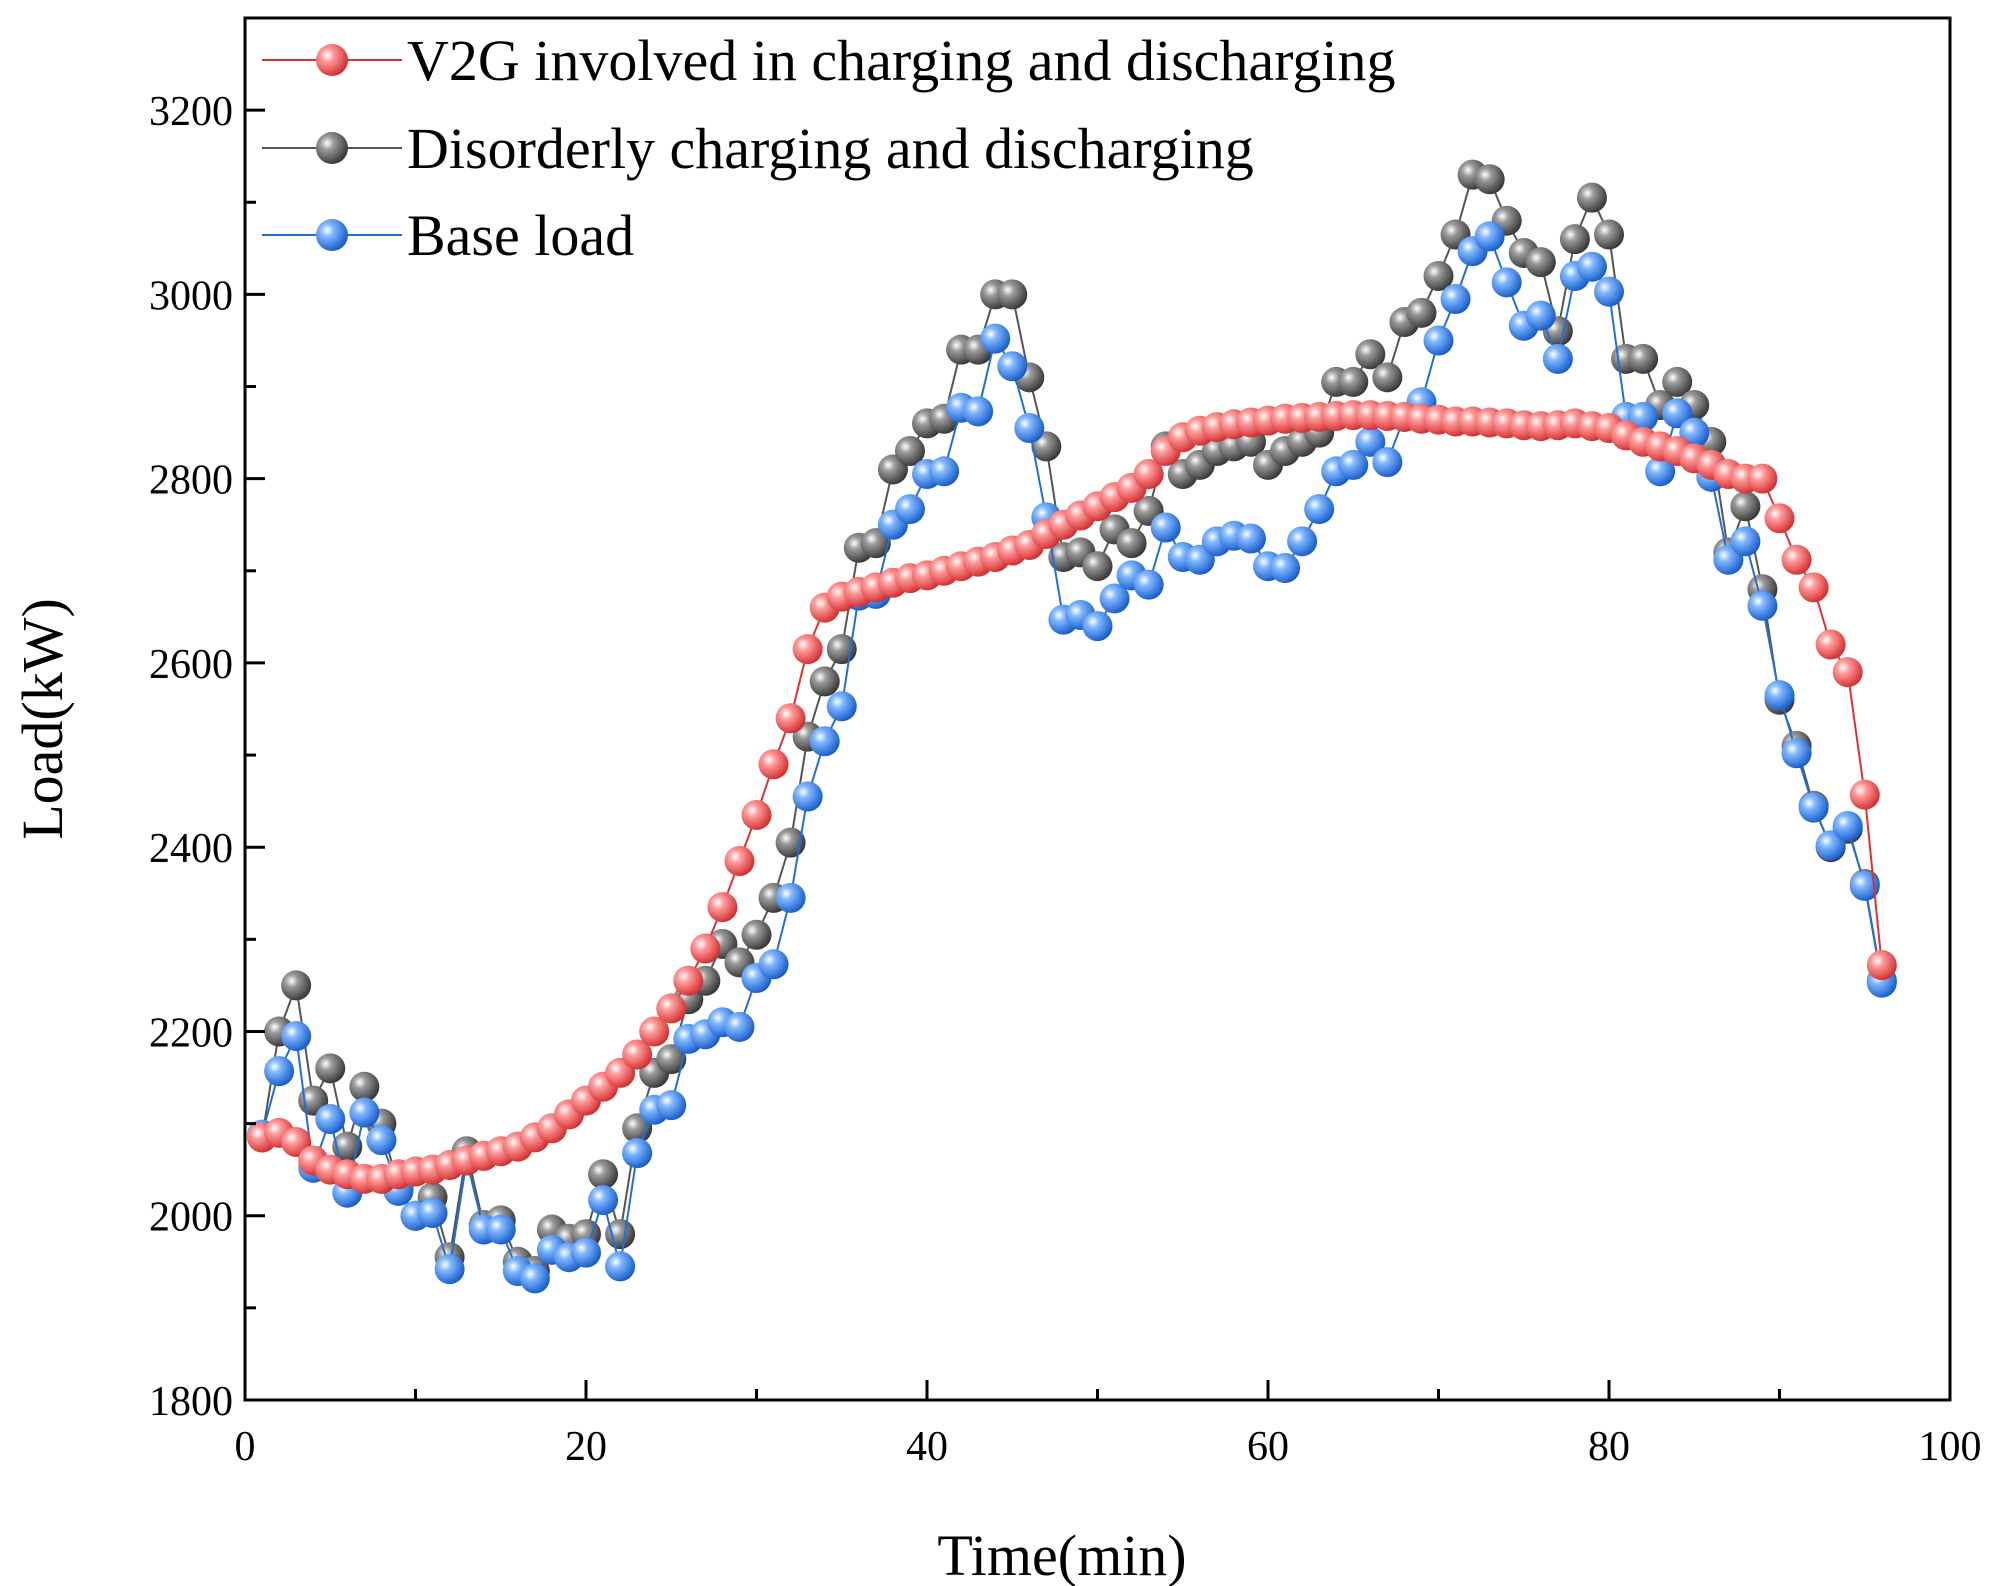 This screenshot has width=2003, height=1586. I want to click on y-tick-label: 3000, so click(191, 296).